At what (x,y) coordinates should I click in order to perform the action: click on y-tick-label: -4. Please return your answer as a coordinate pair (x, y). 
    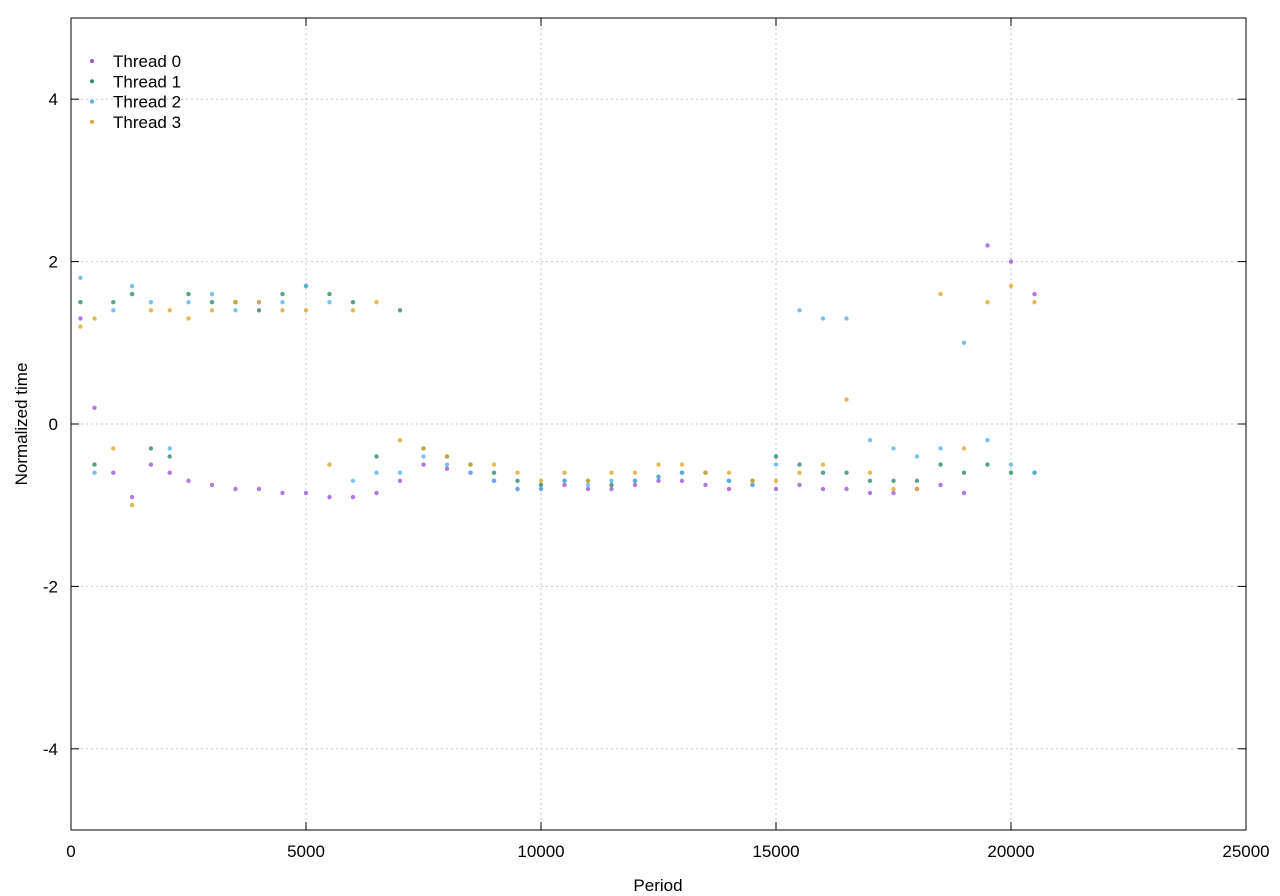
    Looking at the image, I should click on (50, 749).